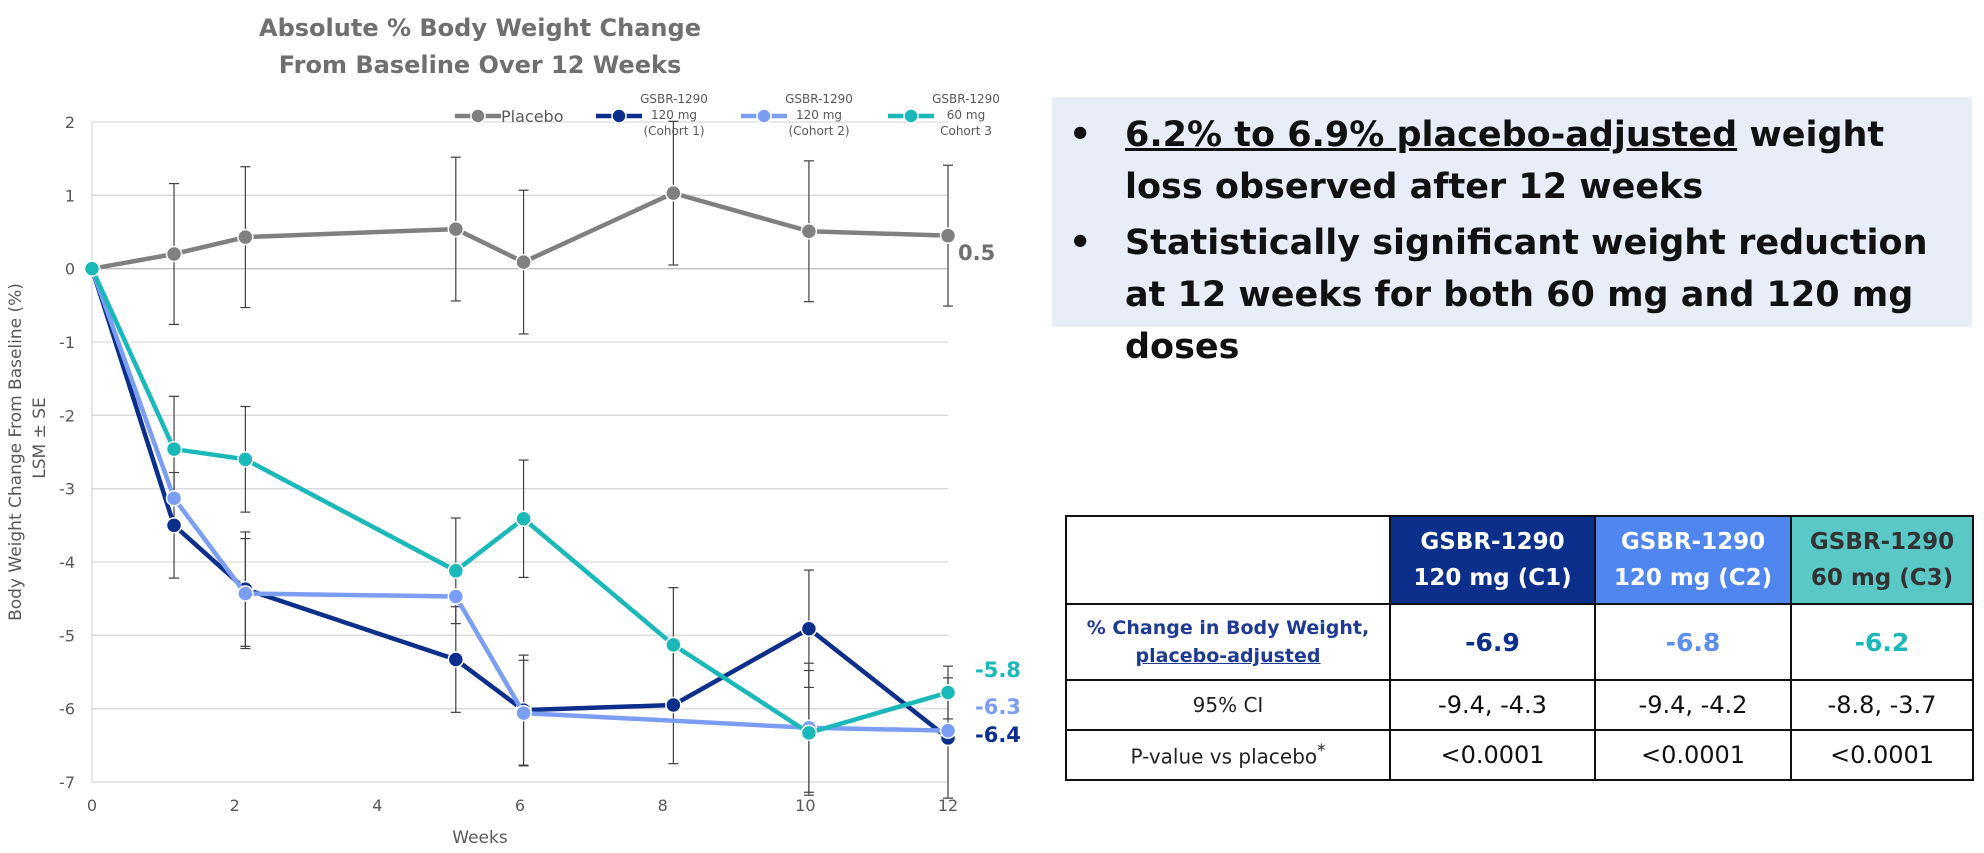 The width and height of the screenshot is (1984, 853). What do you see at coordinates (1431, 135) in the screenshot?
I see `finding-1-highlight: 6.2% to 6.9% placebo-adjusted` at bounding box center [1431, 135].